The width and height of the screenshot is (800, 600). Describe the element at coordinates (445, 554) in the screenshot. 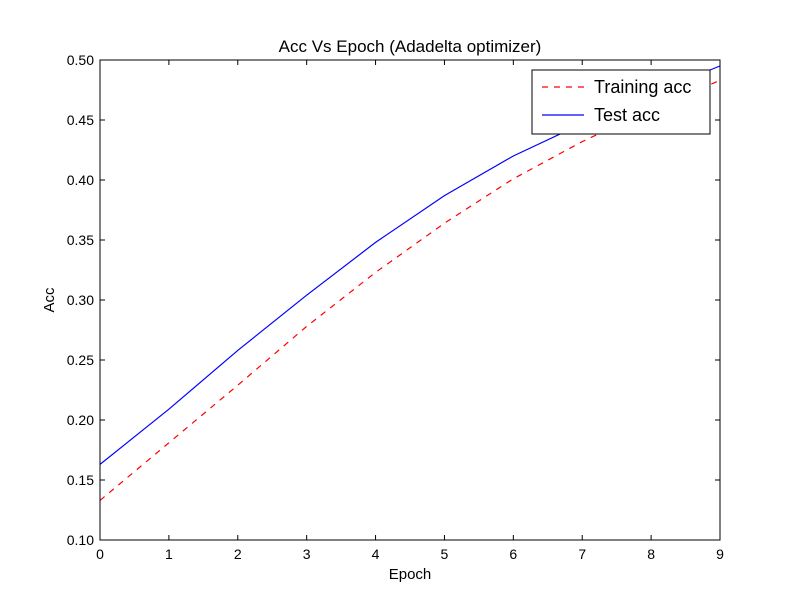

I see `x-tick-label: 5` at that location.